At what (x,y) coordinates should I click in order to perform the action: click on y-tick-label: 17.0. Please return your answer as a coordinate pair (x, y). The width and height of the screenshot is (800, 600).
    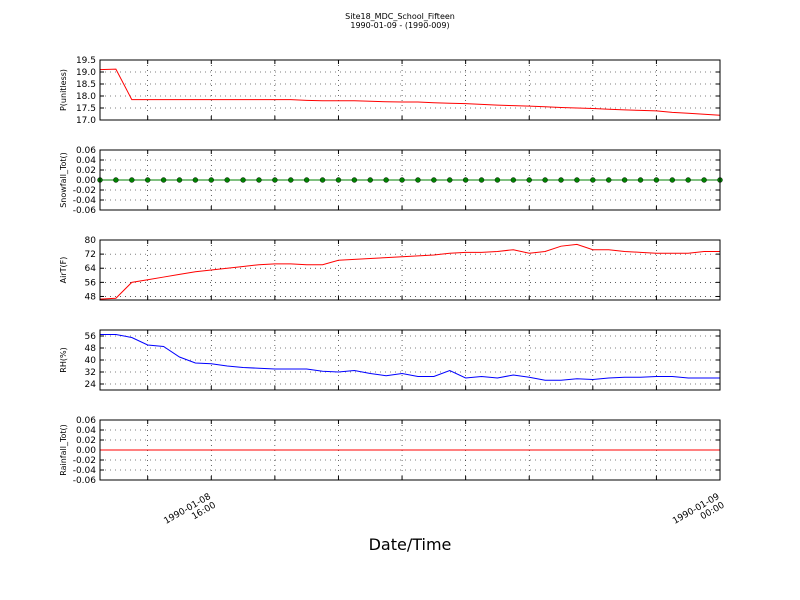
    Looking at the image, I should click on (86, 121).